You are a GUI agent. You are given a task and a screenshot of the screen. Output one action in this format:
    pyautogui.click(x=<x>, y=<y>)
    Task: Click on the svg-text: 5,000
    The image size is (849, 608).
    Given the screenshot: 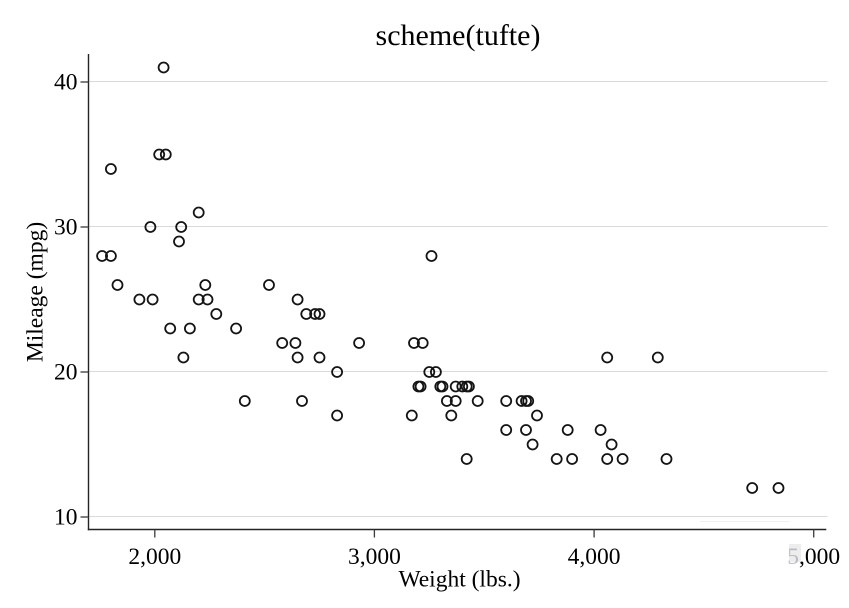 What is the action you would take?
    pyautogui.click(x=813, y=557)
    